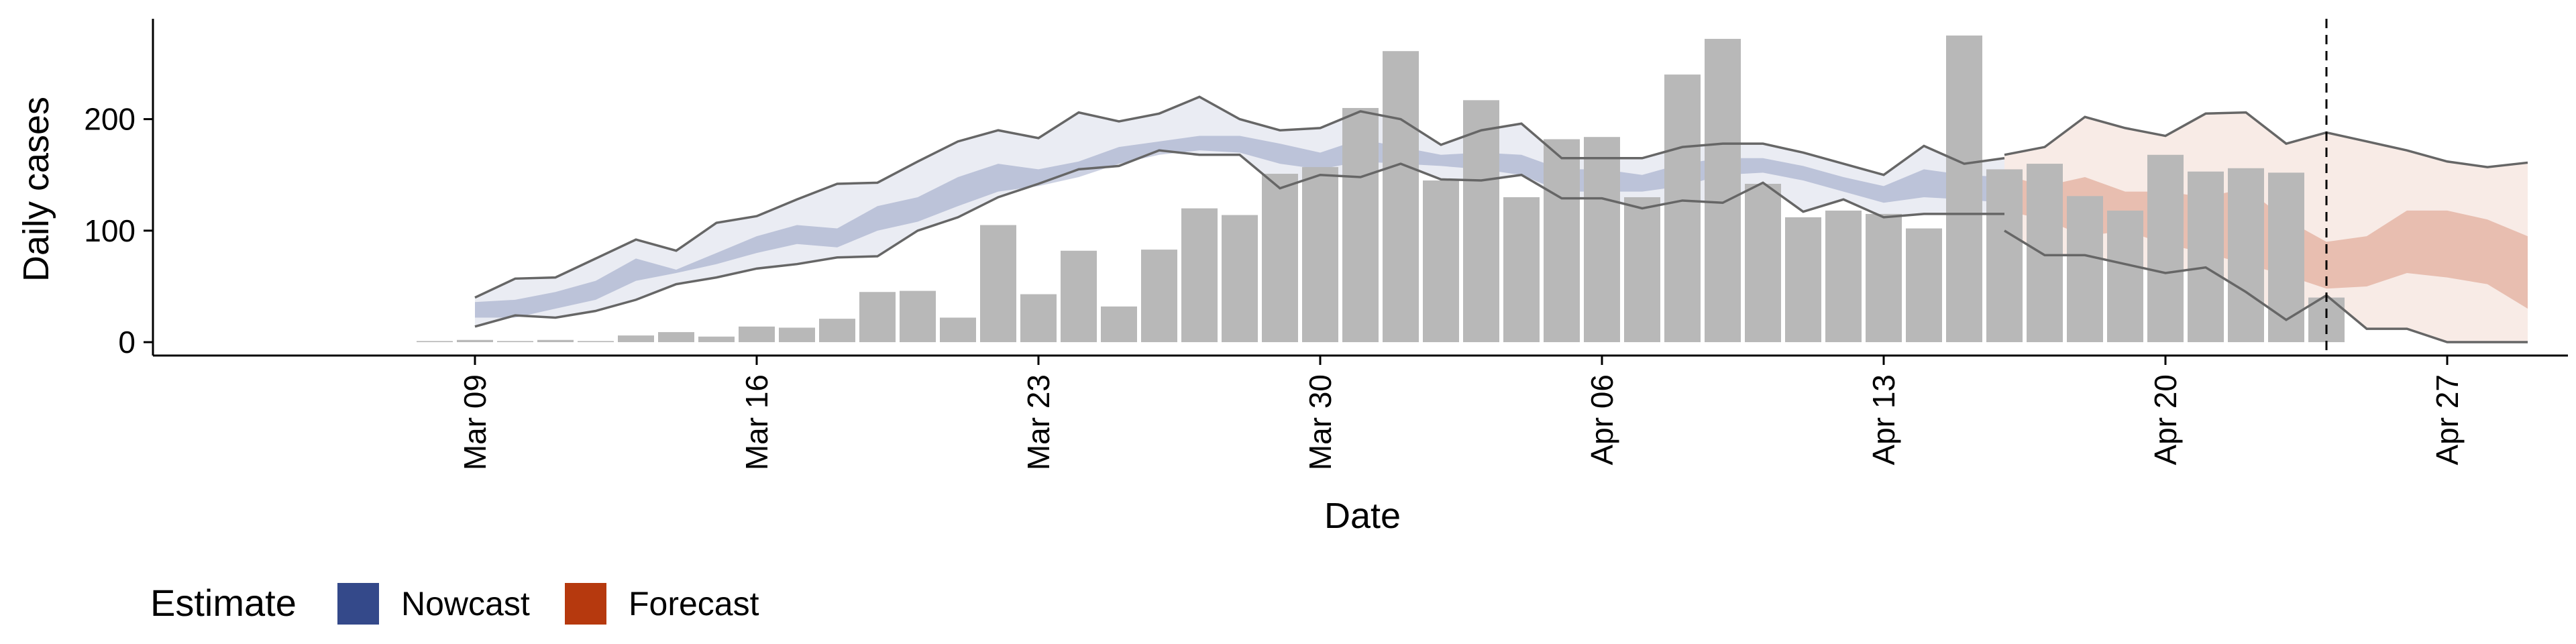  Describe the element at coordinates (1038, 422) in the screenshot. I see `x-tick-label: Mar 23` at that location.